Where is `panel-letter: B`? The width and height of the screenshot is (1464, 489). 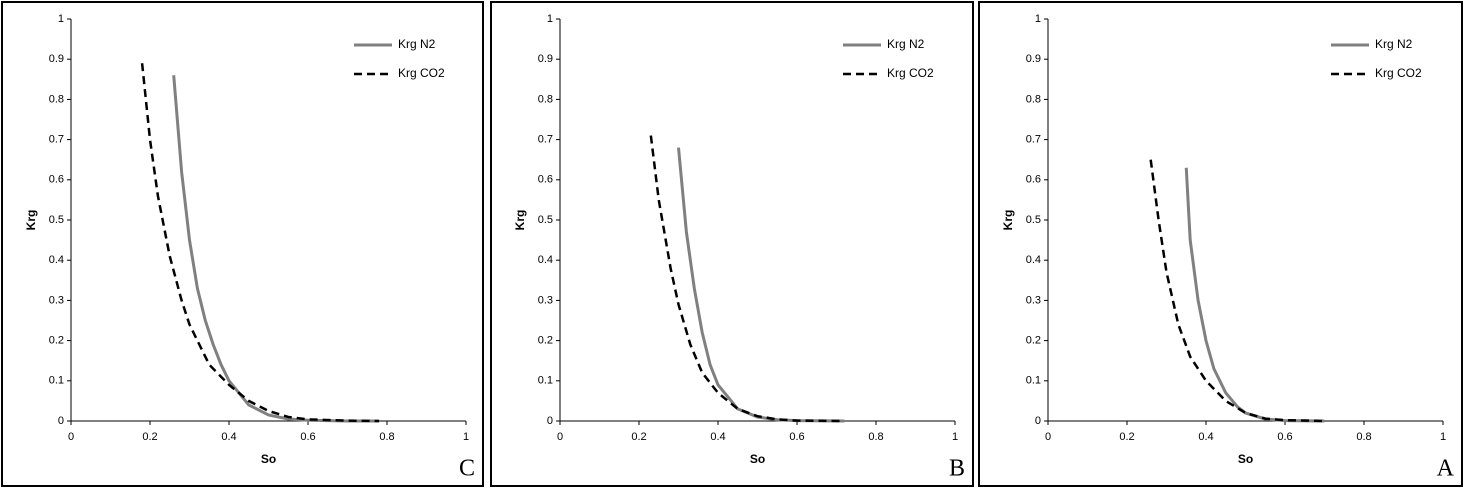 panel-letter: B is located at coordinates (957, 469).